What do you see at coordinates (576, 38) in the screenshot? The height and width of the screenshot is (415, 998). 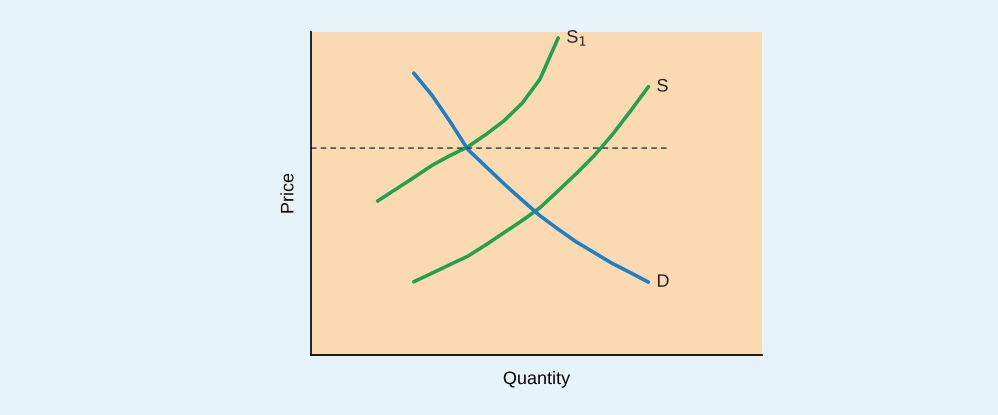 I see `series-label: S$_{1}$` at bounding box center [576, 38].